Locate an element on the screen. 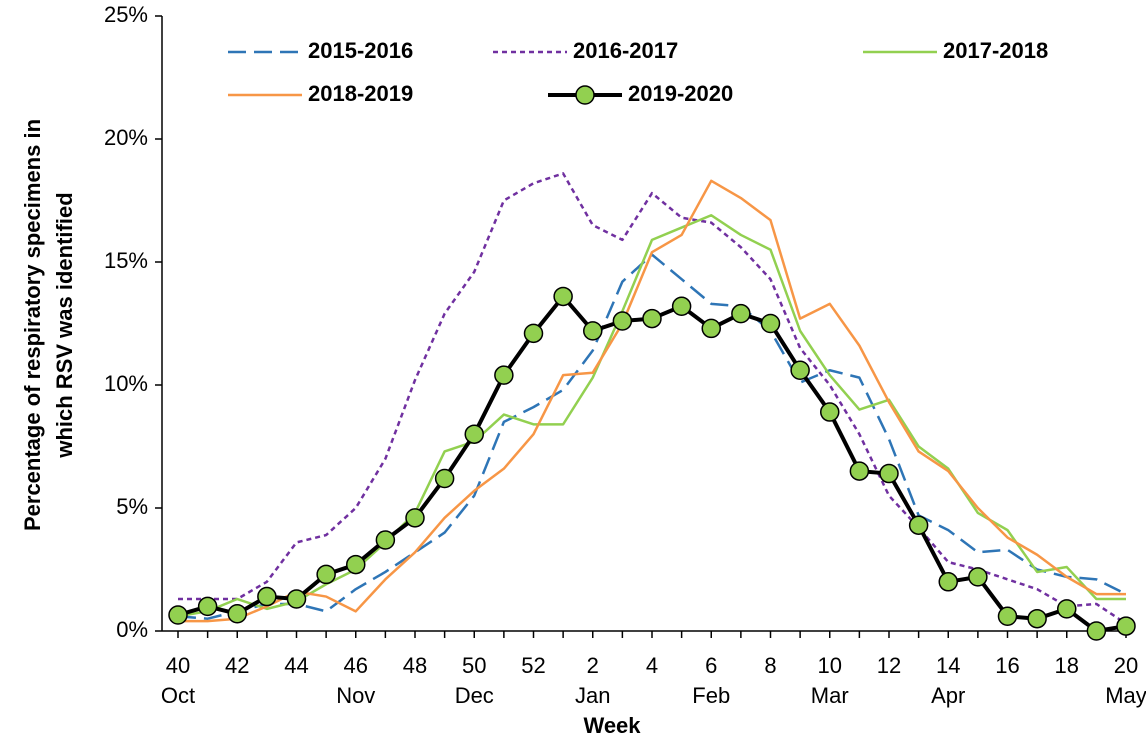  month-label: Feb is located at coordinates (711, 695).